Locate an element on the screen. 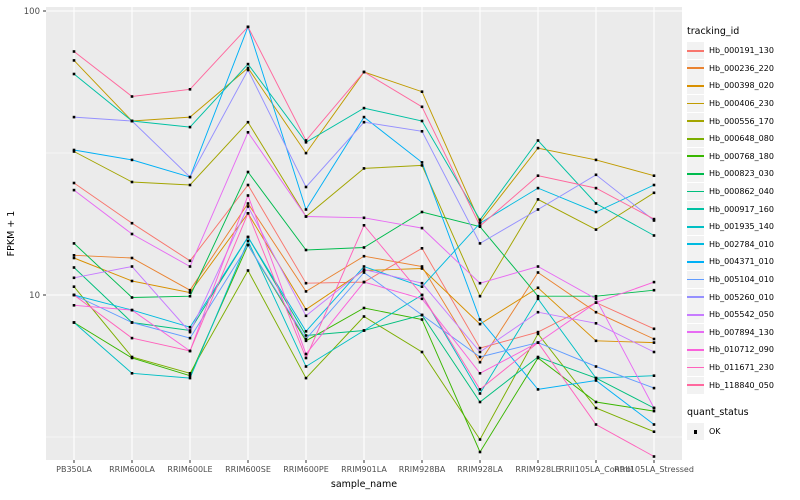 The height and width of the screenshot is (500, 800). x-tick-label: RRIM600LA is located at coordinates (132, 469).